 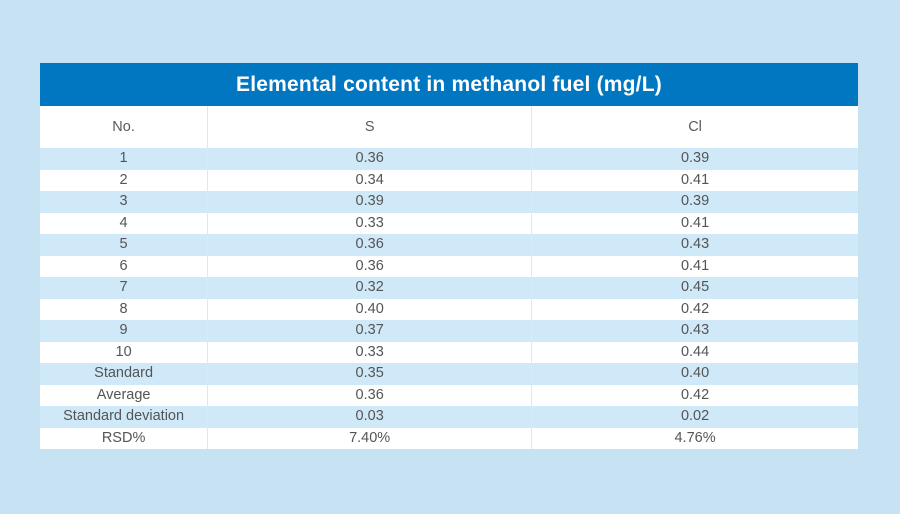 I want to click on table-row: Standard 0.35 0.40, so click(x=449, y=374).